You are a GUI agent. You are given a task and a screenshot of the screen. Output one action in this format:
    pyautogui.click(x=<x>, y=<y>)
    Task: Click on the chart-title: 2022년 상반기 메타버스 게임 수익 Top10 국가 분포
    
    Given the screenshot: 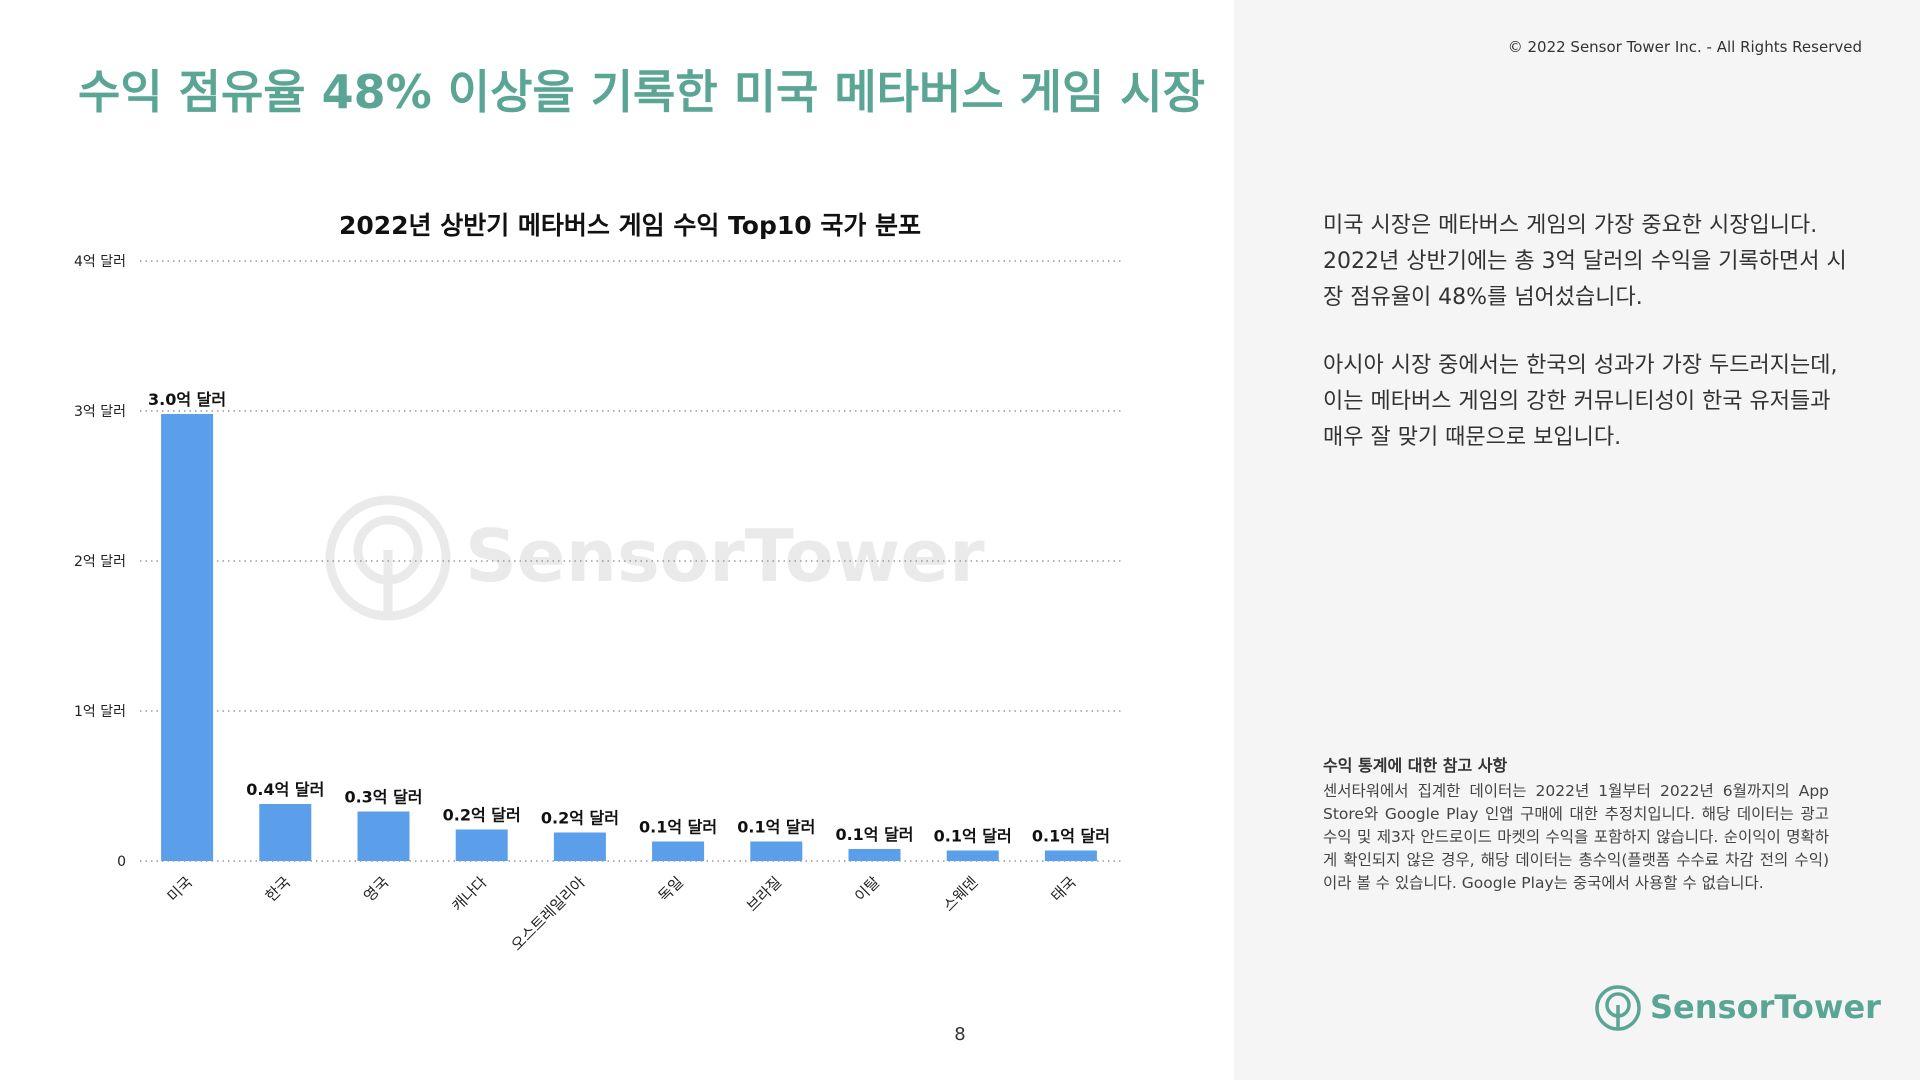 What is the action you would take?
    pyautogui.click(x=630, y=225)
    